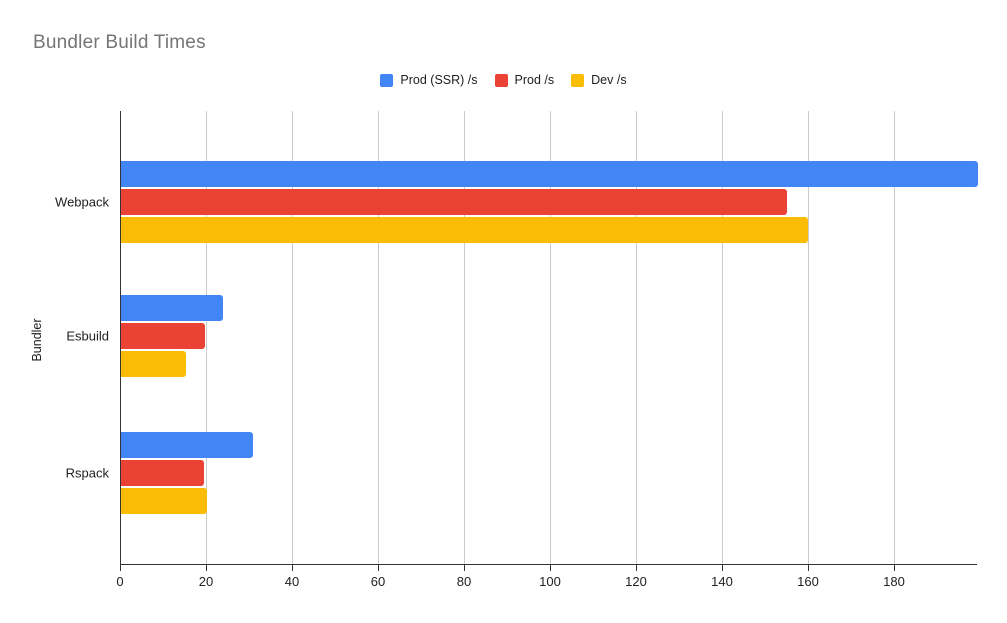 The width and height of the screenshot is (1007, 623). What do you see at coordinates (163, 336) in the screenshot?
I see `bar-esbuild-prod-s` at bounding box center [163, 336].